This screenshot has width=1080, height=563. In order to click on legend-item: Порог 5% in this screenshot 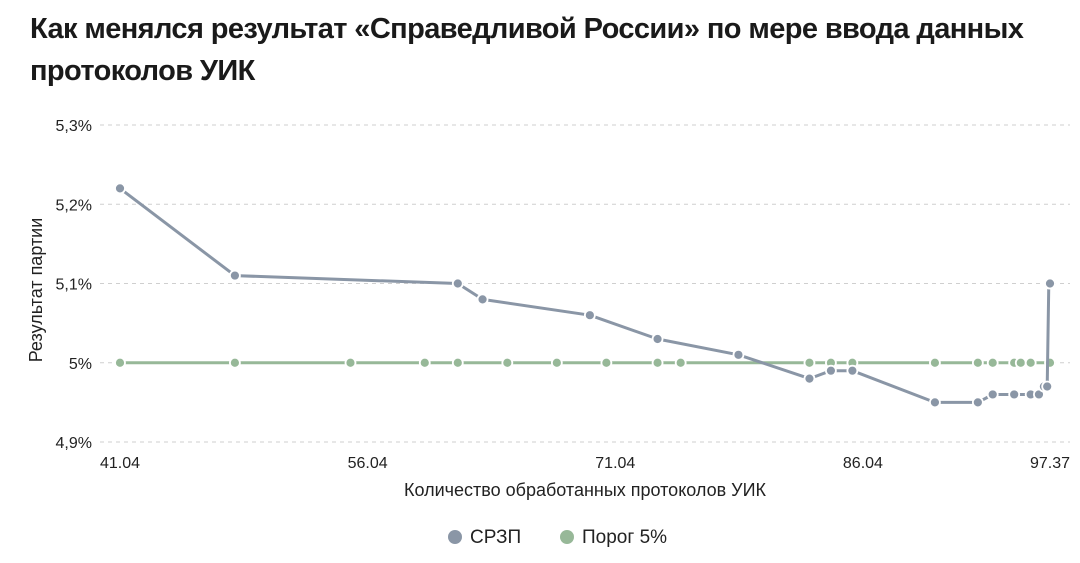, I will do `click(613, 537)`.